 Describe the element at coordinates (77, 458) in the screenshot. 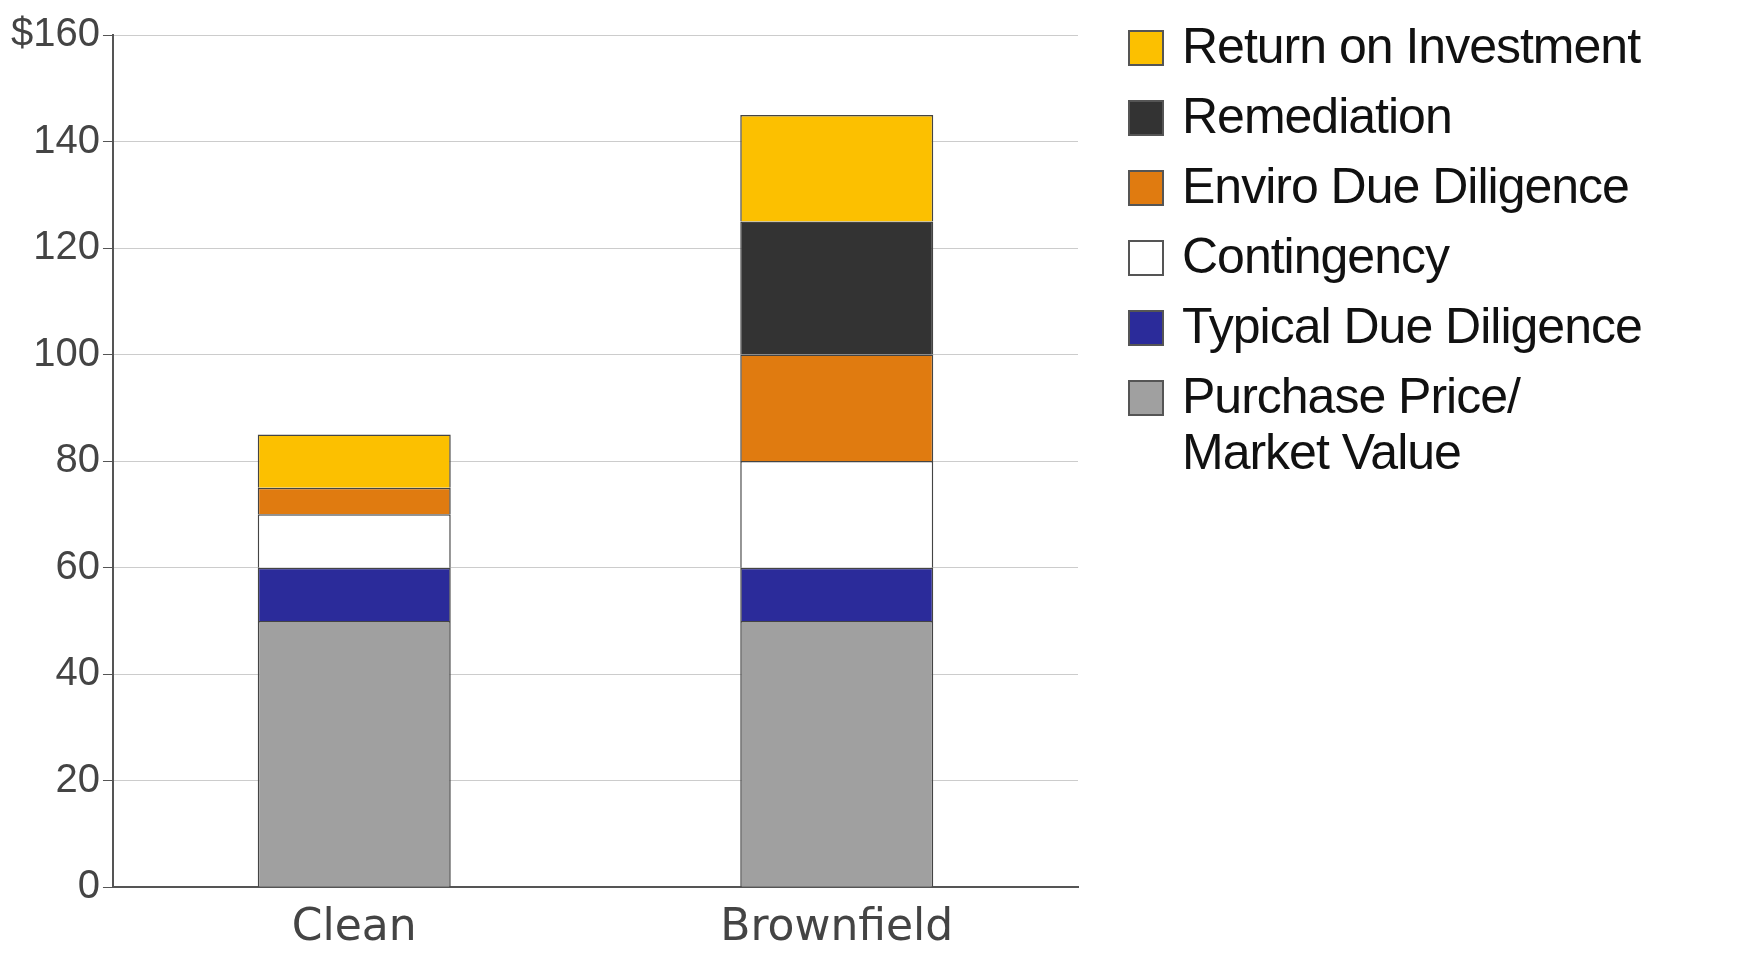

I see `y-tick-label: 80` at that location.